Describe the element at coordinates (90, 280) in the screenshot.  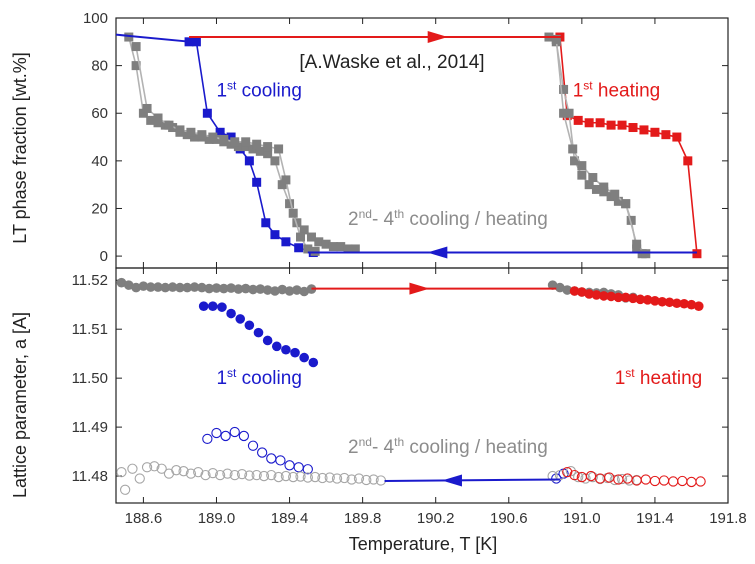
I see `y-tick-label: 11.52` at that location.